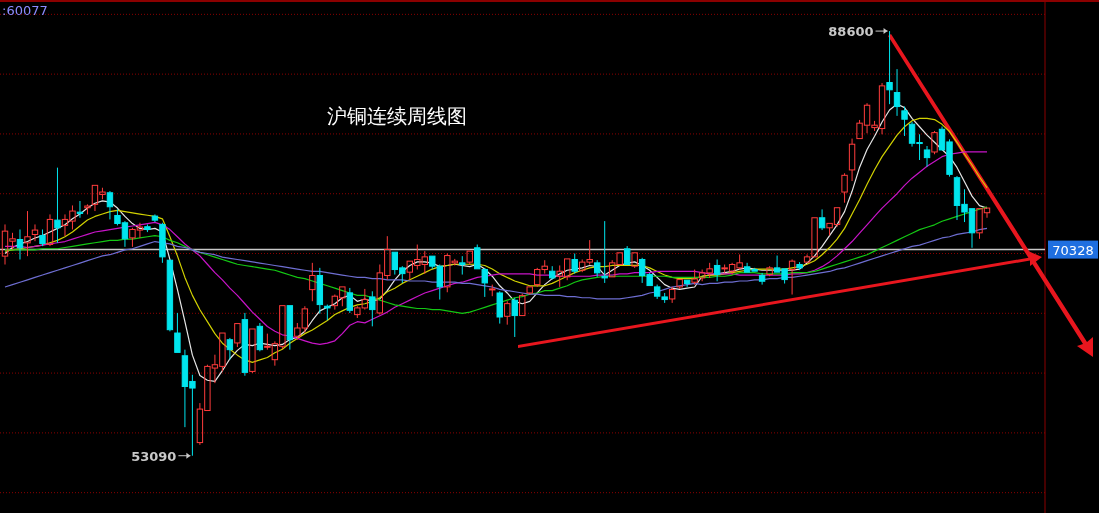  What do you see at coordinates (25, 10) in the screenshot?
I see `annotation: :60077` at bounding box center [25, 10].